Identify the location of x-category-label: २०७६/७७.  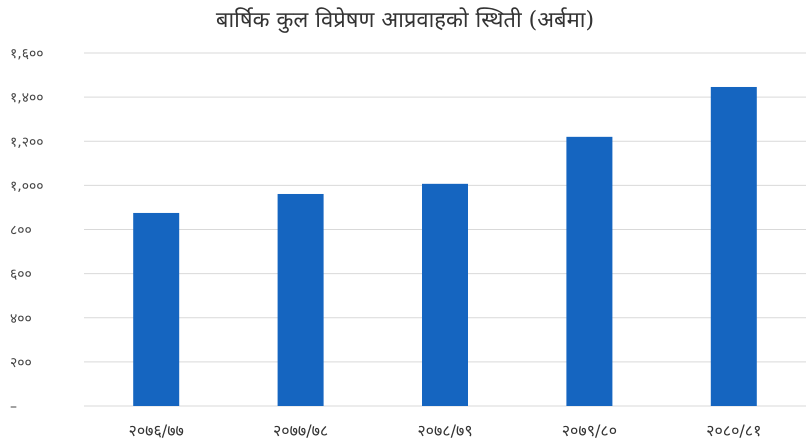
(156, 430).